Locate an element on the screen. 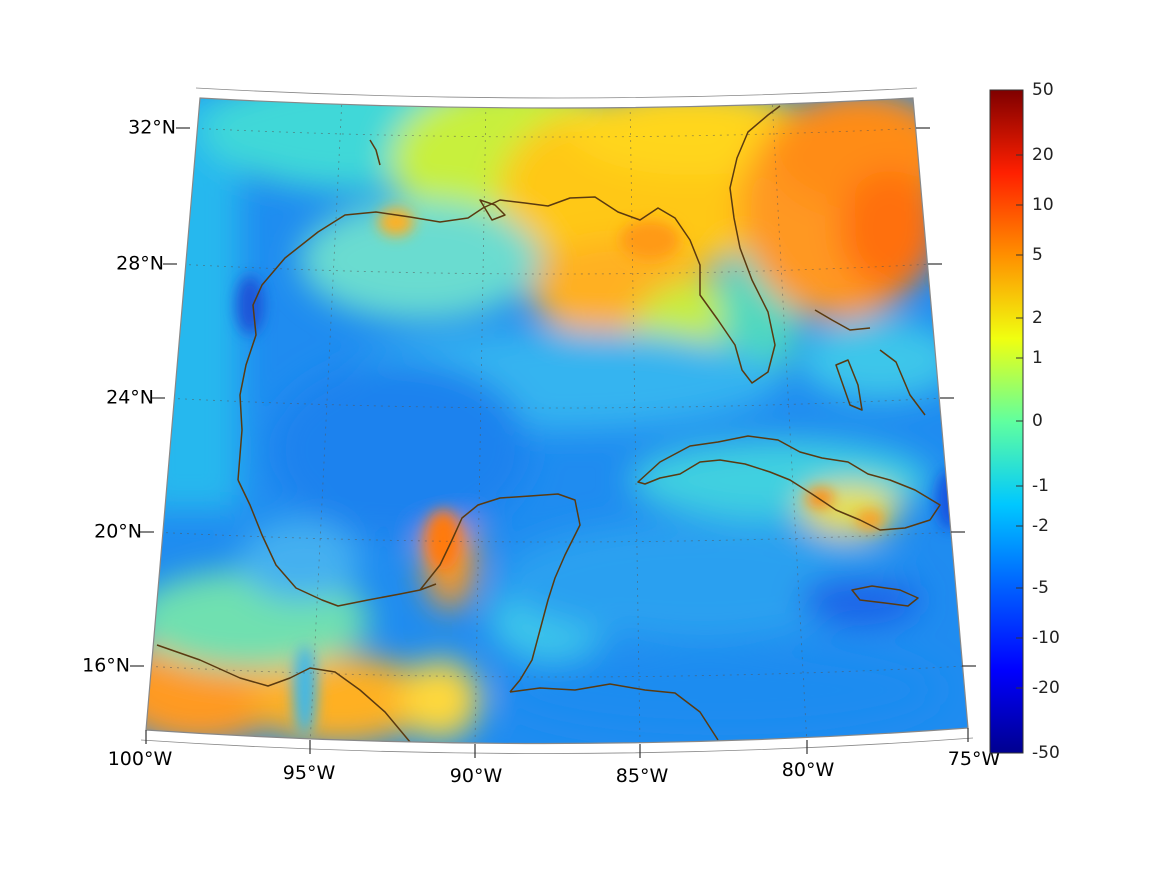 This screenshot has height=875, width=1167. colorbar-label: 50 is located at coordinates (1043, 90).